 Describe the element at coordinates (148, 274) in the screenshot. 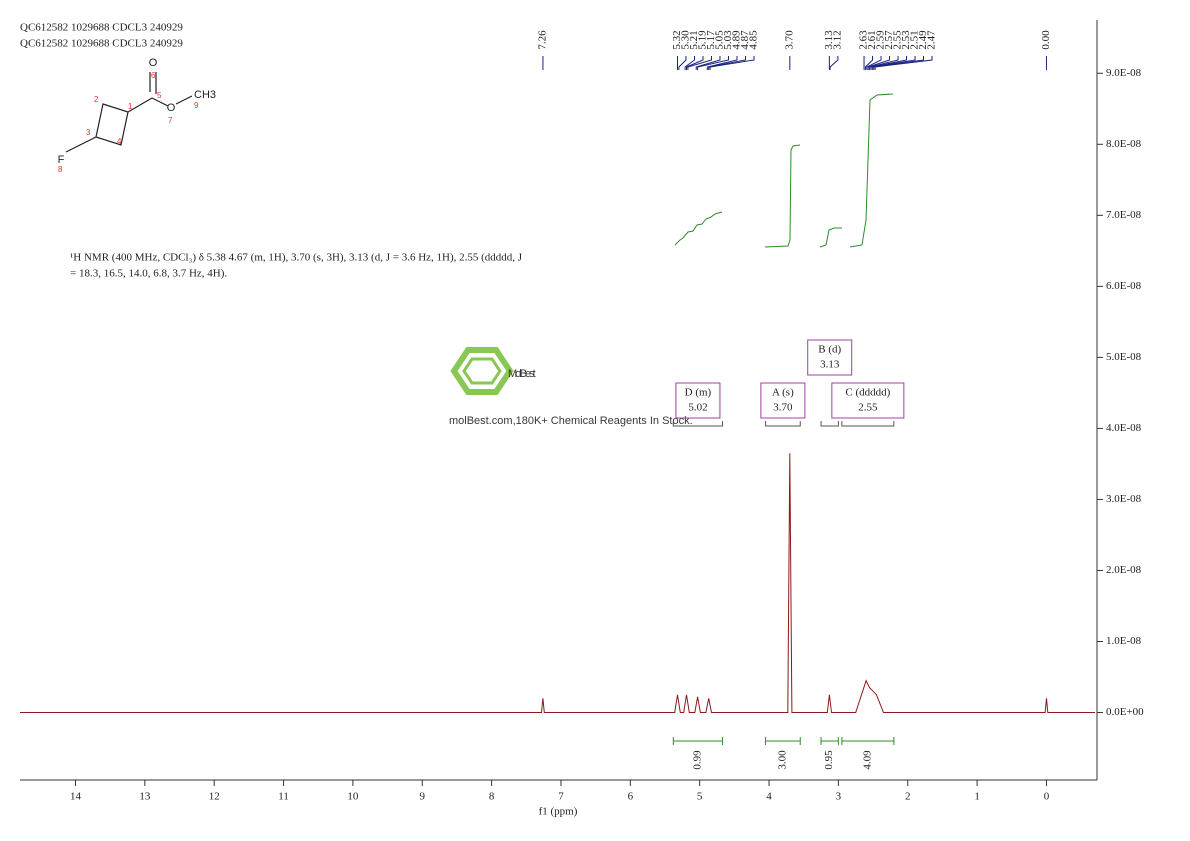

I see `nmr-description: = 18.3, 16.5, 14.0, 6.8, 3.7 Hz, 4H).` at that location.